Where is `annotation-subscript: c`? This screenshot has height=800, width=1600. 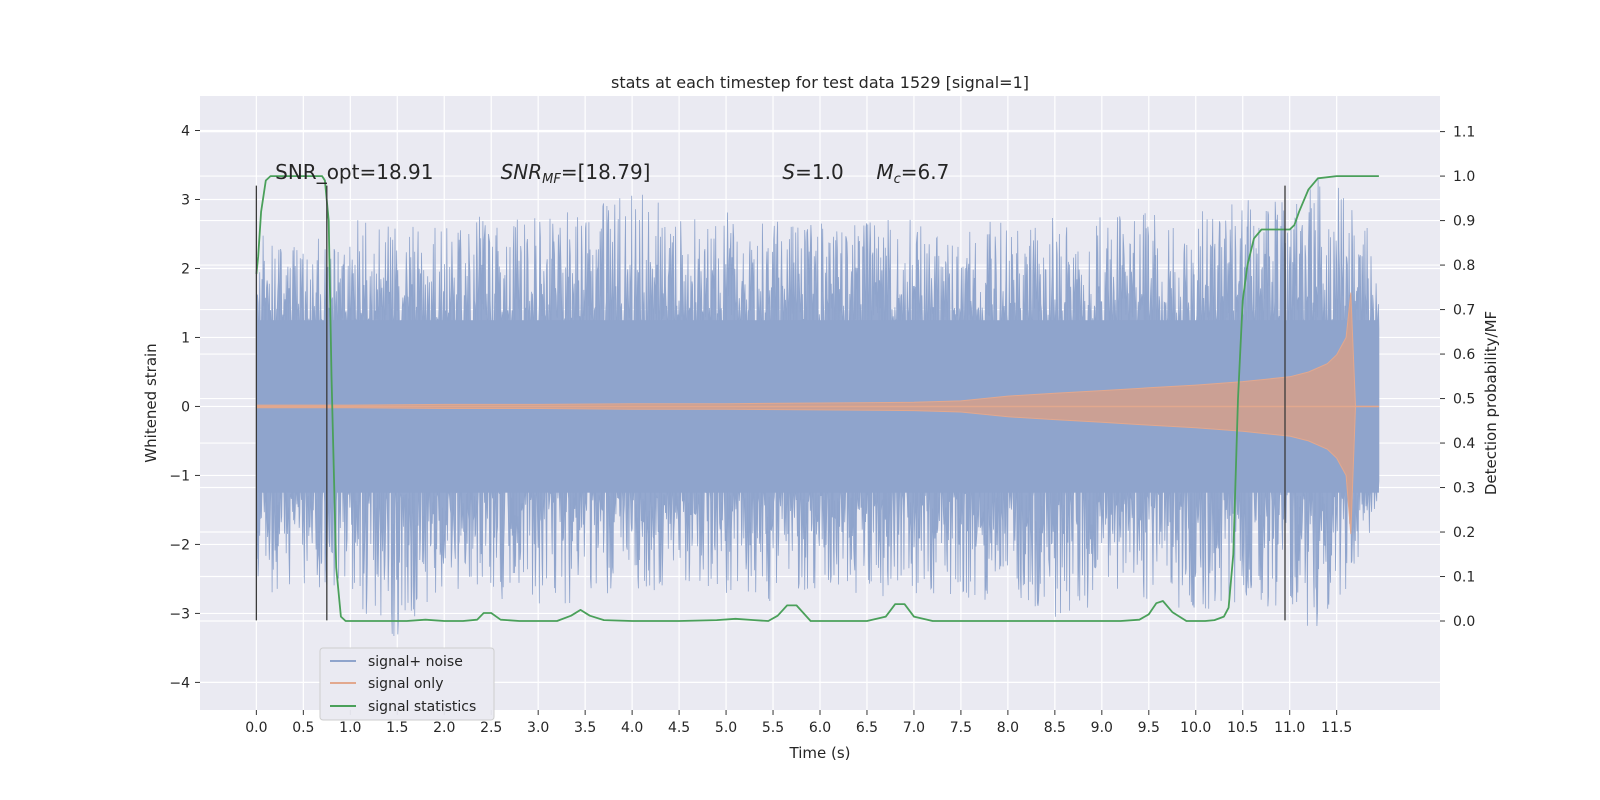
annotation-subscript: c is located at coordinates (897, 179).